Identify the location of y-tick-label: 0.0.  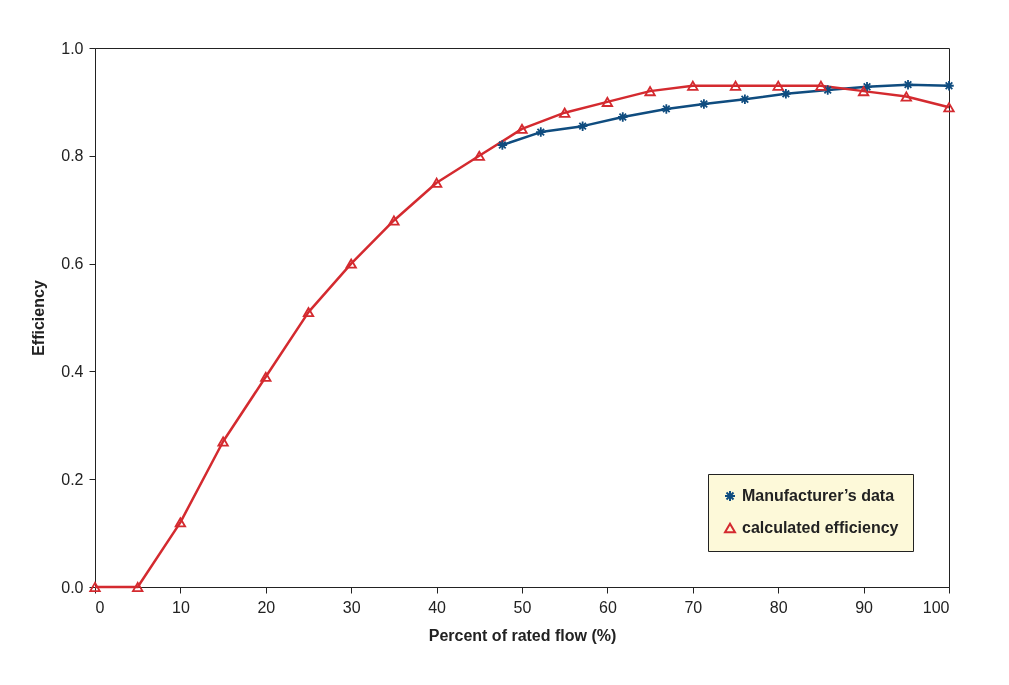
(72, 587).